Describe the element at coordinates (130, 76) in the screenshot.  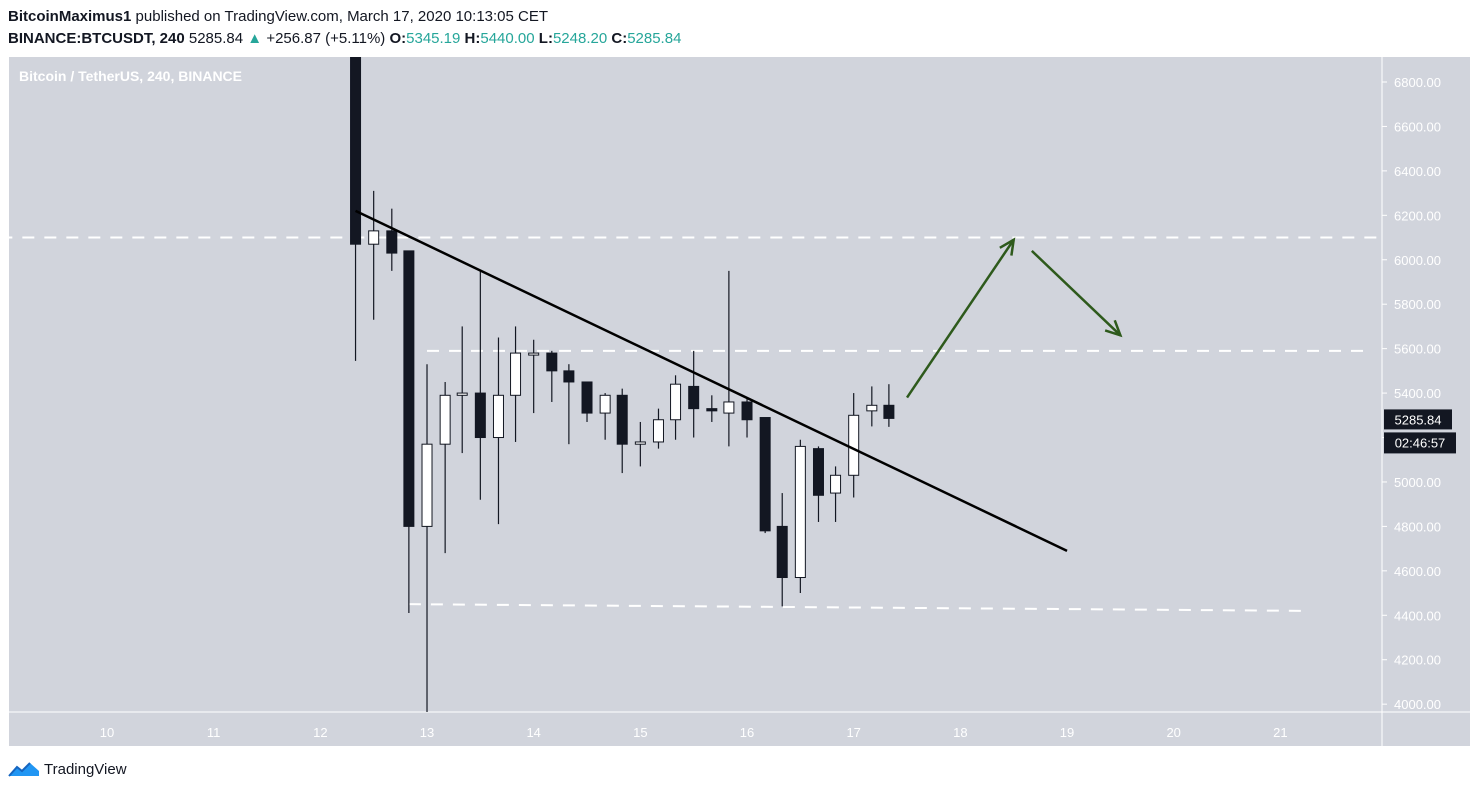
I see `chart-title: Bitcoin / TetherUS, 240, BINANCE` at that location.